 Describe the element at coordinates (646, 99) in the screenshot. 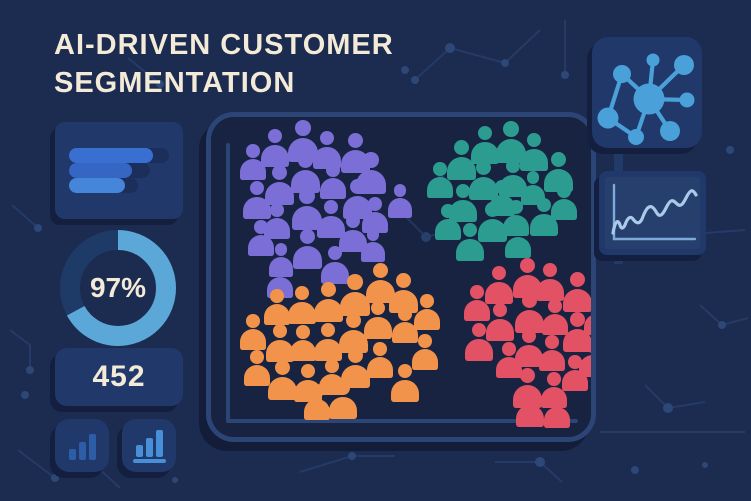

I see `network-graph-icon` at that location.